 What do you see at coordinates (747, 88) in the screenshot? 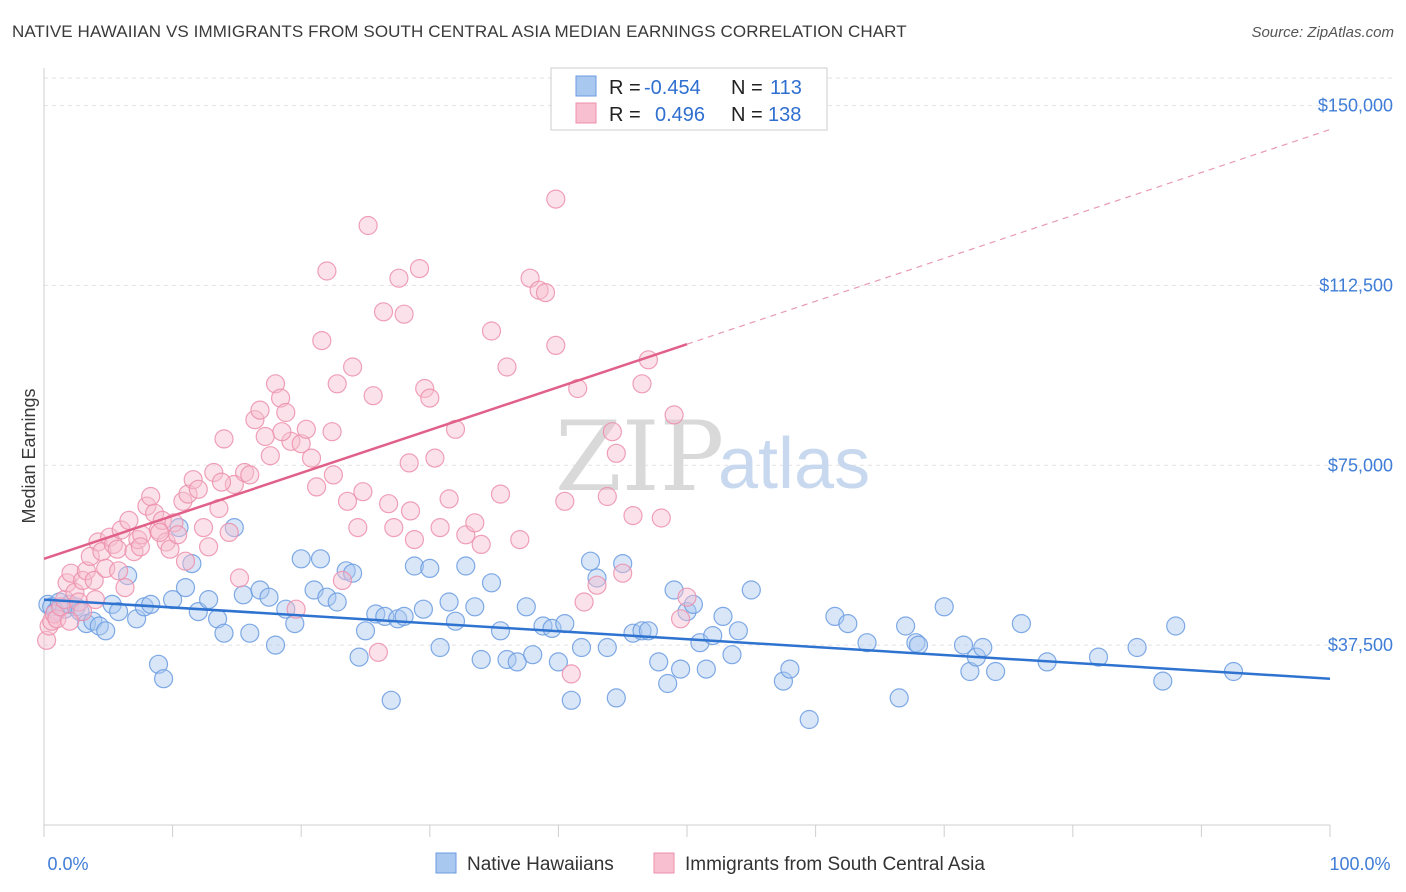
I see `legend-n-label-1: N =` at bounding box center [747, 88].